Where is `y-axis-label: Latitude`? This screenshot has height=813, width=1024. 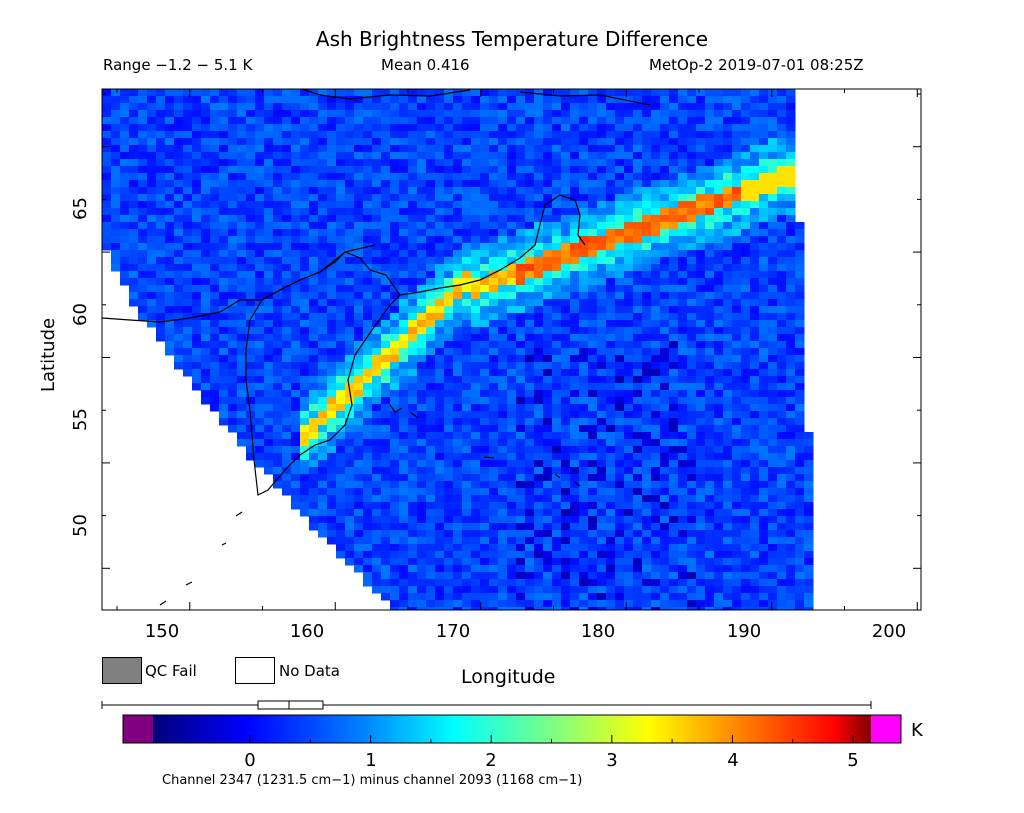 y-axis-label: Latitude is located at coordinates (48, 354).